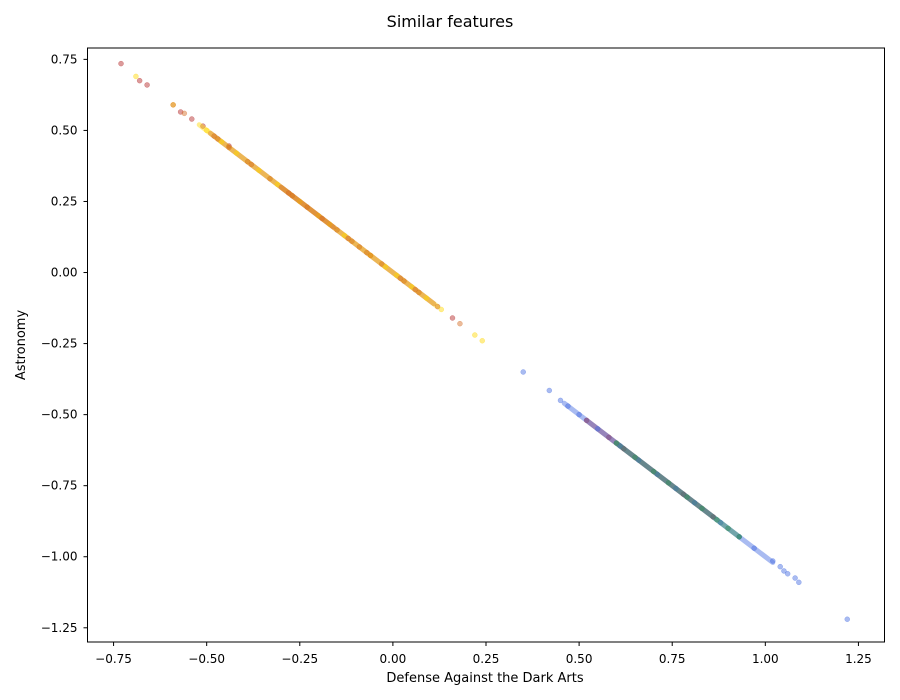 The width and height of the screenshot is (900, 700). Describe the element at coordinates (59, 415) in the screenshot. I see `y-tick-label: −0.50` at that location.